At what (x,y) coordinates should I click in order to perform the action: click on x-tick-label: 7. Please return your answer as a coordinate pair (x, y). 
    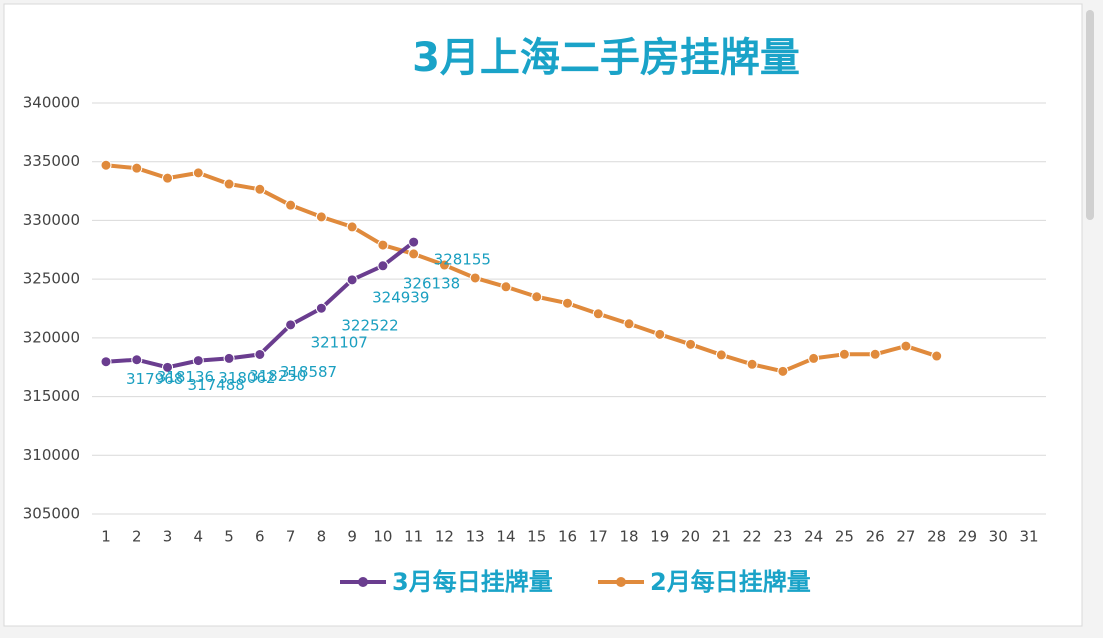
    Looking at the image, I should click on (291, 537).